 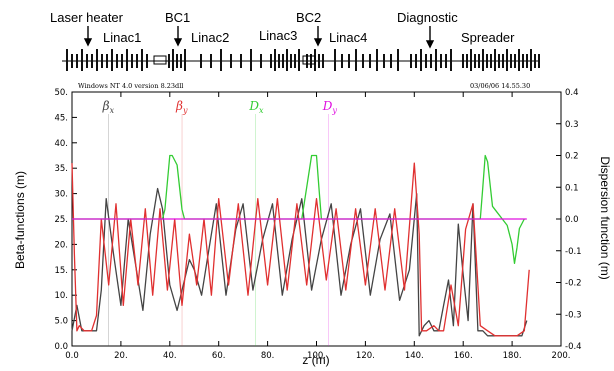 I want to click on legend-entry: Dy, so click(x=330, y=107).